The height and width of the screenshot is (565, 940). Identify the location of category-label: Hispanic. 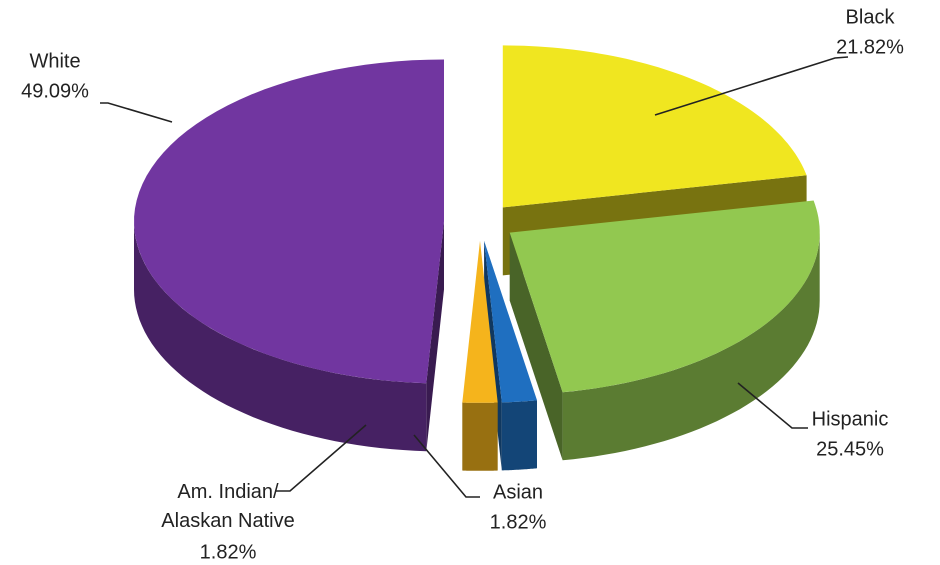
(850, 419).